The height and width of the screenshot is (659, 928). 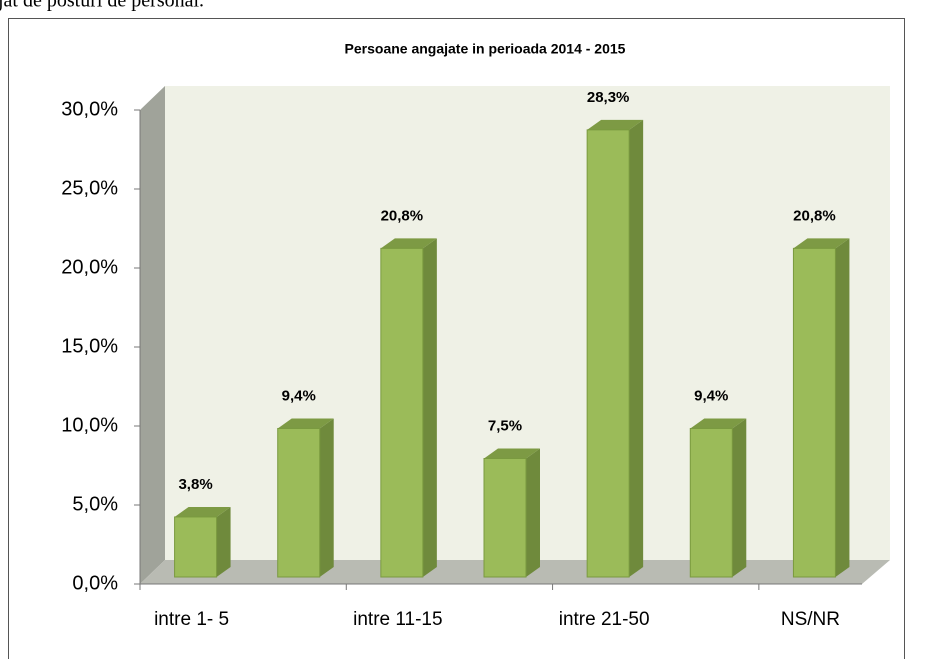 What do you see at coordinates (95, 583) in the screenshot?
I see `y-tick-label: 0,0%` at bounding box center [95, 583].